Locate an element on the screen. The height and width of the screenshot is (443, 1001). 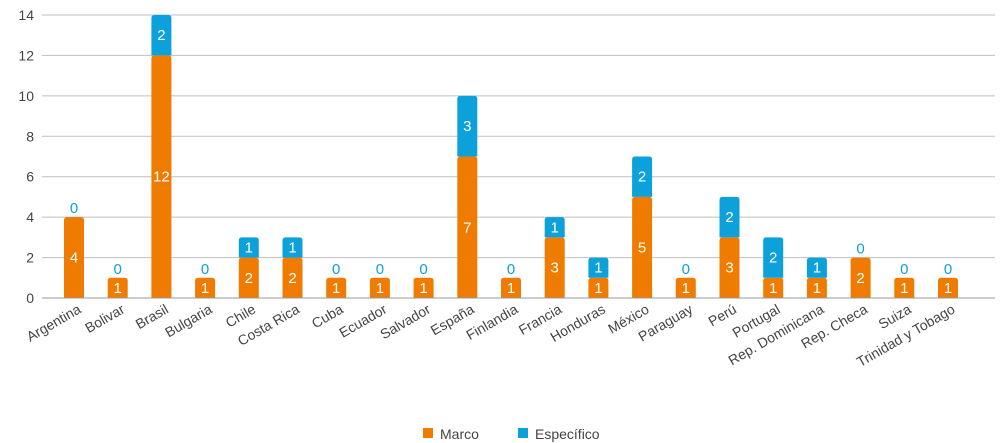
bar-group: 20 is located at coordinates (860, 269).